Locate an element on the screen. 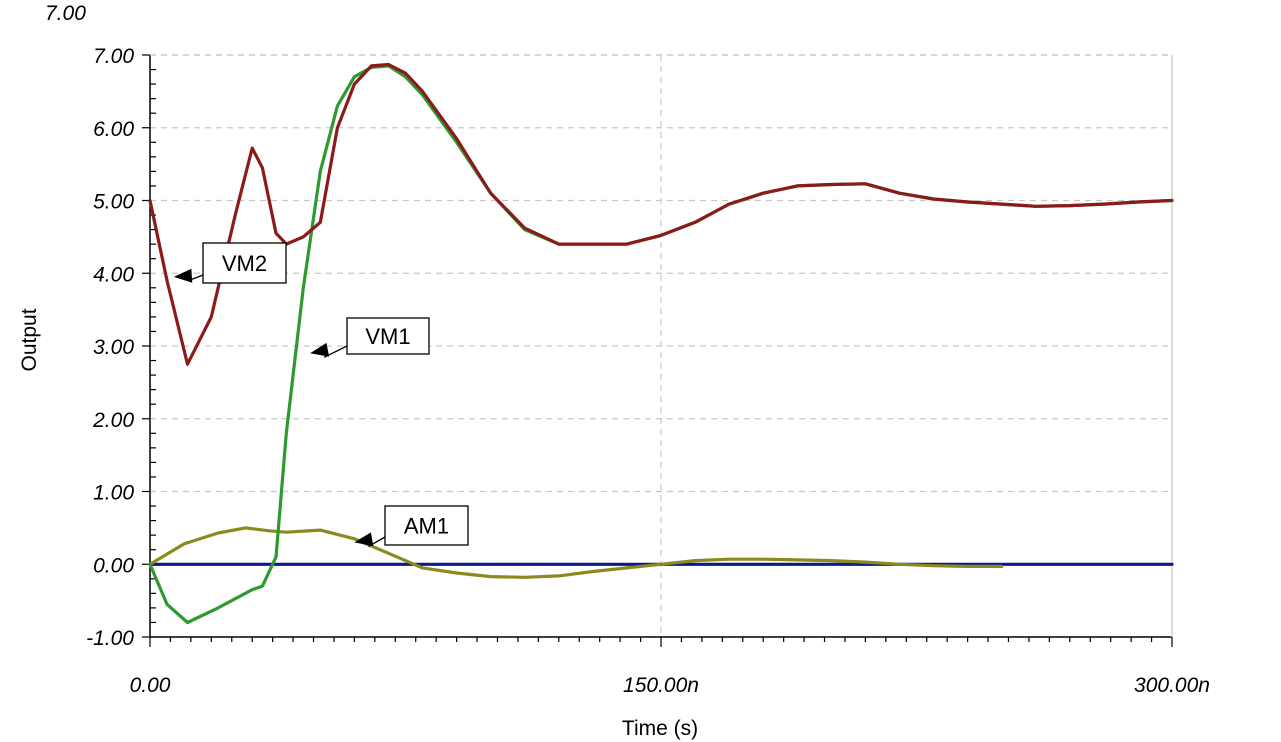  y-axis-title: Output is located at coordinates (29, 339).